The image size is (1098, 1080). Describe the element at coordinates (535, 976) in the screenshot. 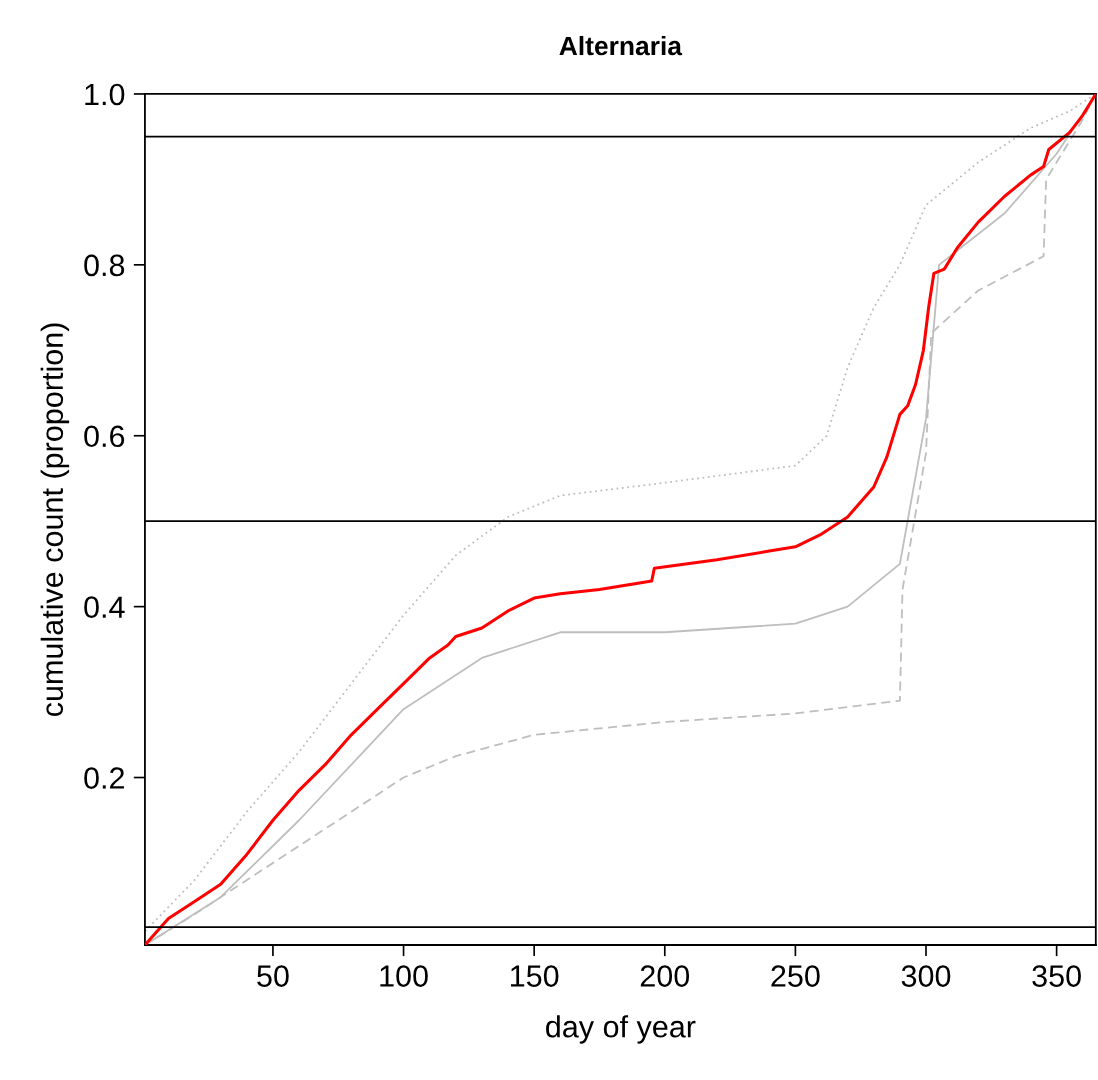

I see `x-tick-label: 150` at that location.